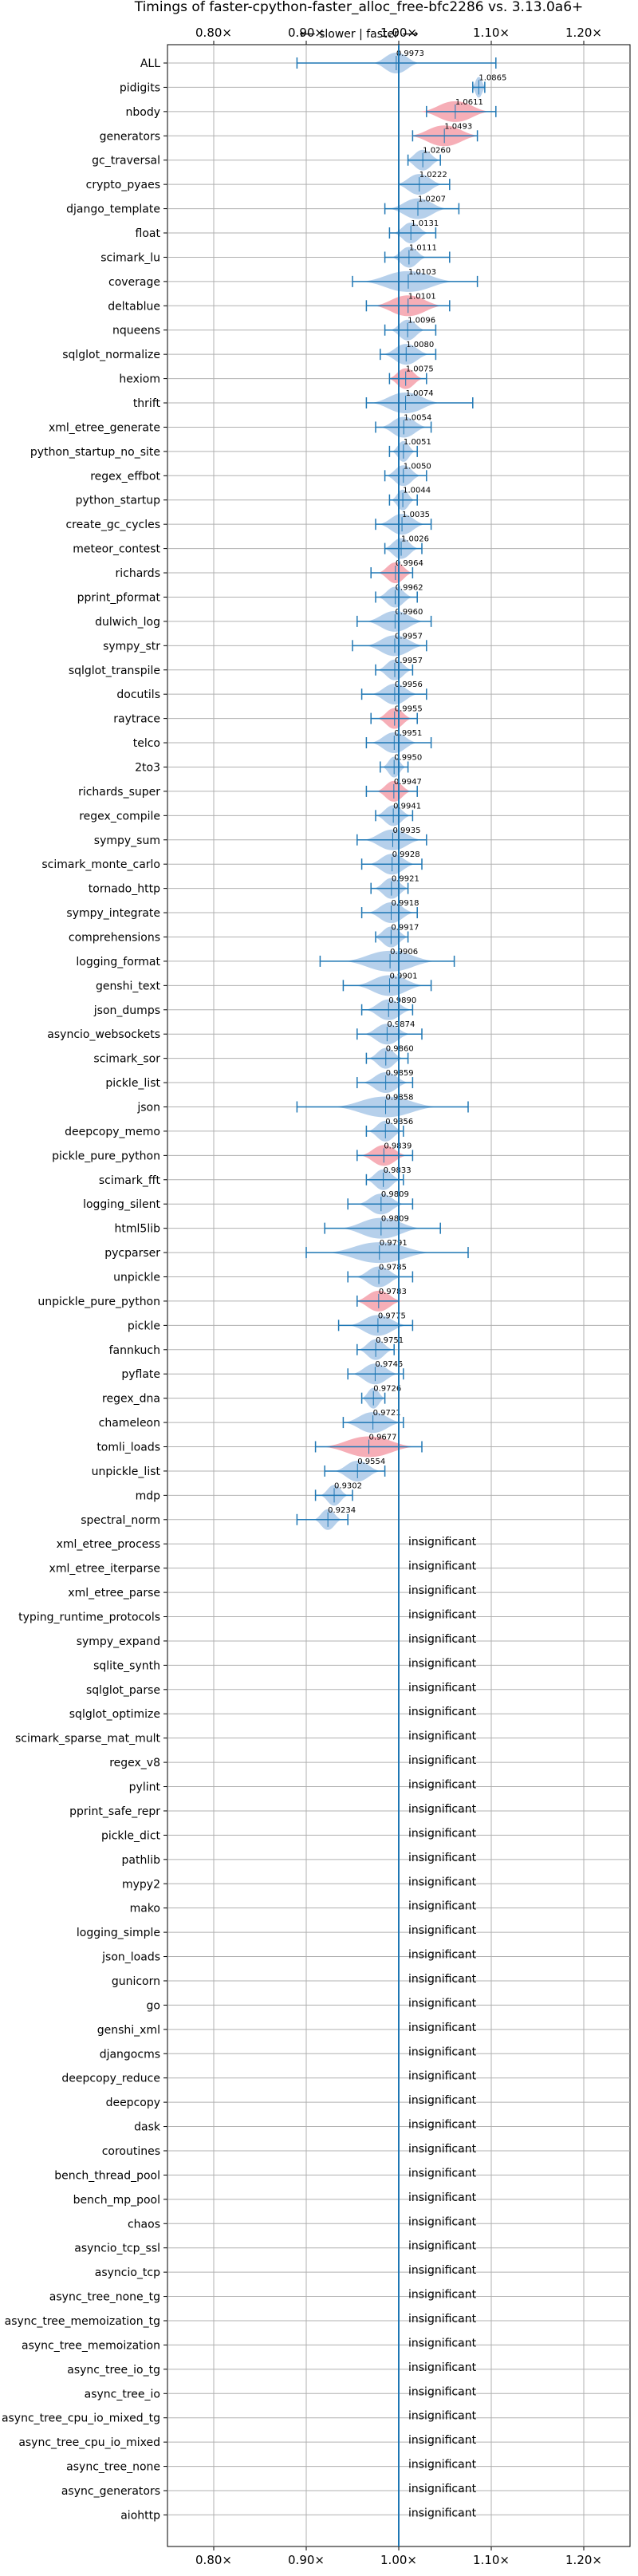  I want to click on benchmark-row: json 0.9858, so click(383, 1105).